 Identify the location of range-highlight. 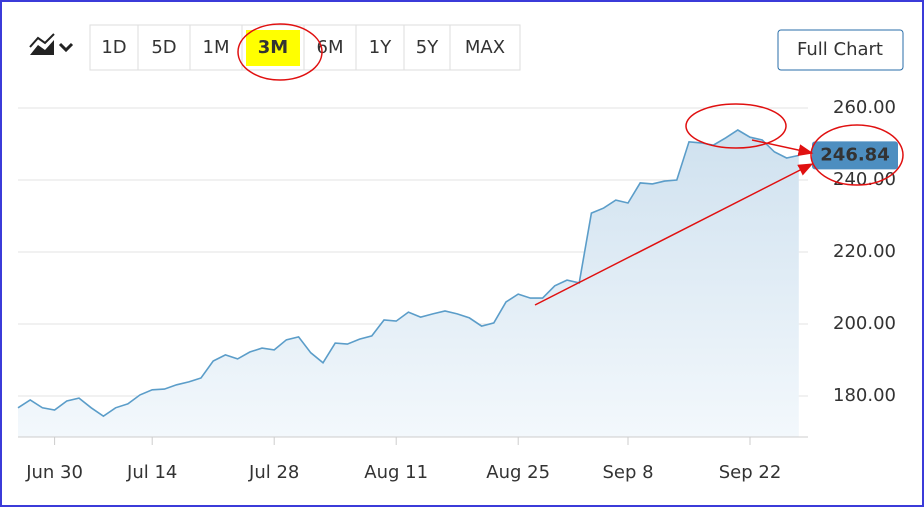
(273, 48).